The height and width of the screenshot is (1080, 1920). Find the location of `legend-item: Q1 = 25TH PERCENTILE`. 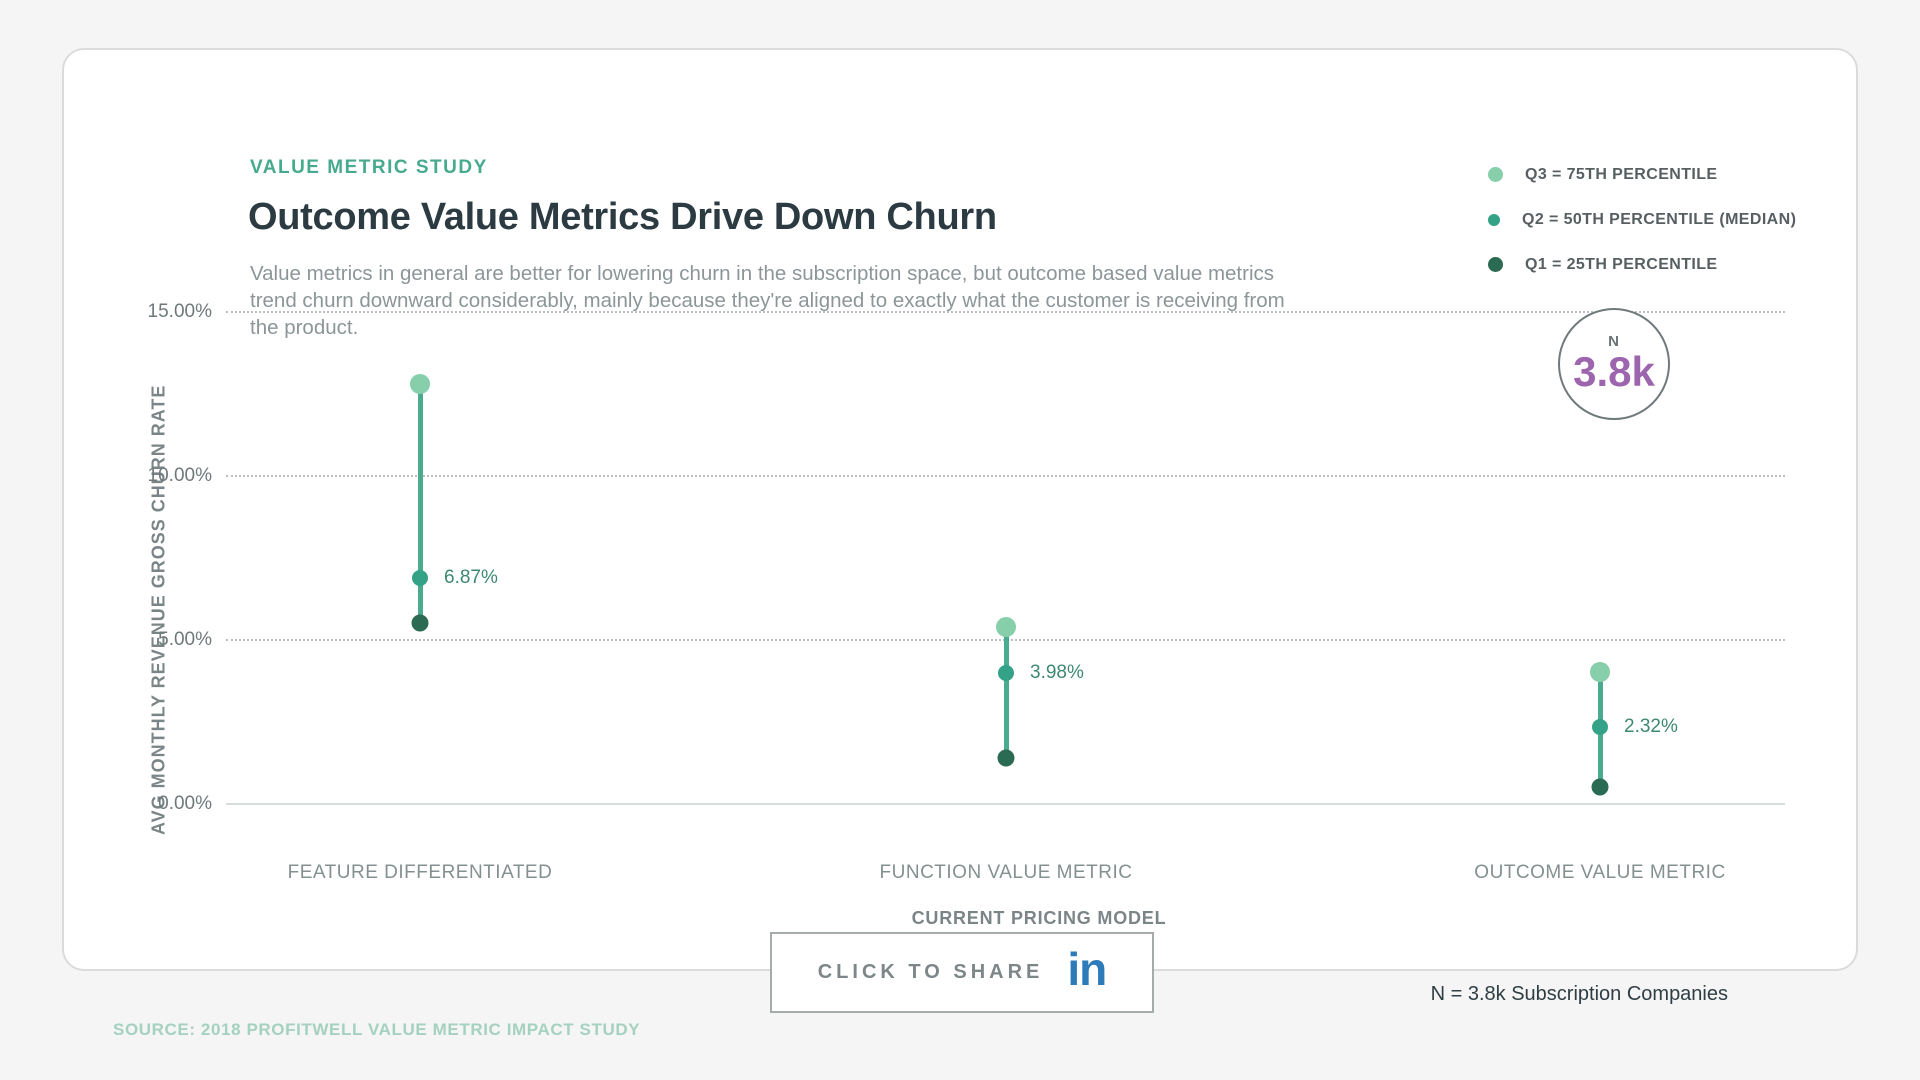

legend-item: Q1 = 25TH PERCENTILE is located at coordinates (1642, 264).